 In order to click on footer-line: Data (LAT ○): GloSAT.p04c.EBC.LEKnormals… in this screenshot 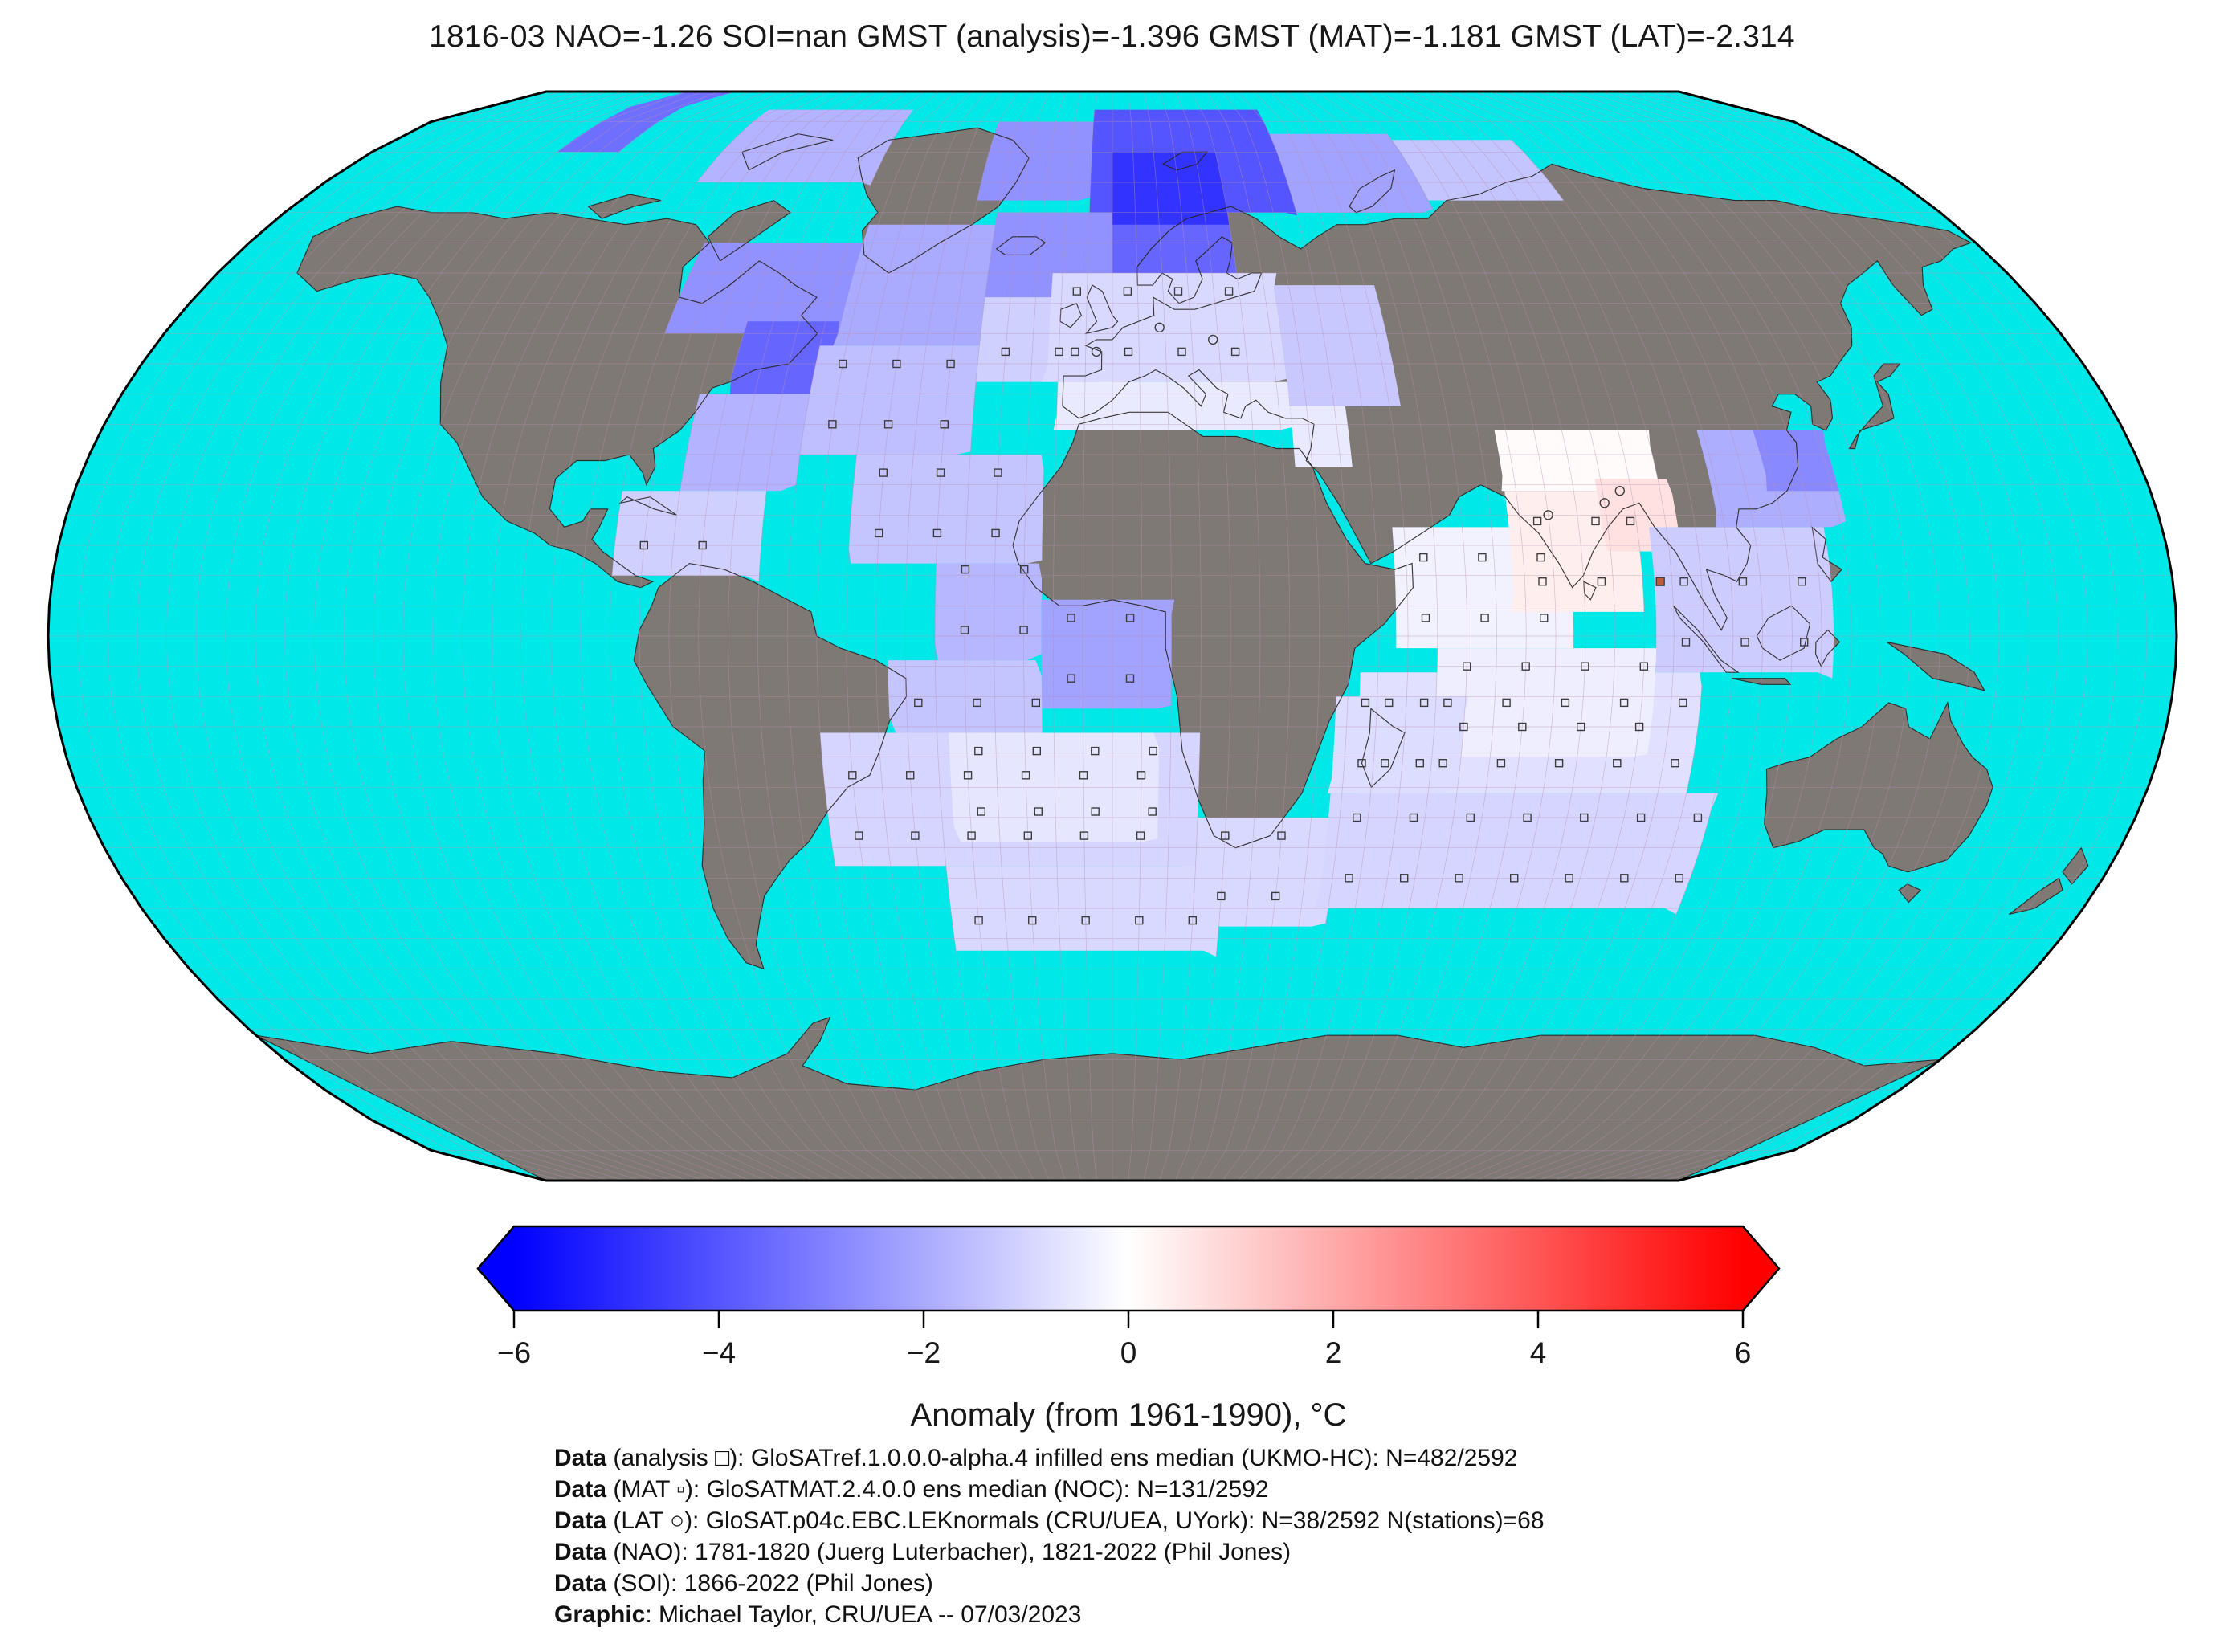, I will do `click(1049, 1520)`.